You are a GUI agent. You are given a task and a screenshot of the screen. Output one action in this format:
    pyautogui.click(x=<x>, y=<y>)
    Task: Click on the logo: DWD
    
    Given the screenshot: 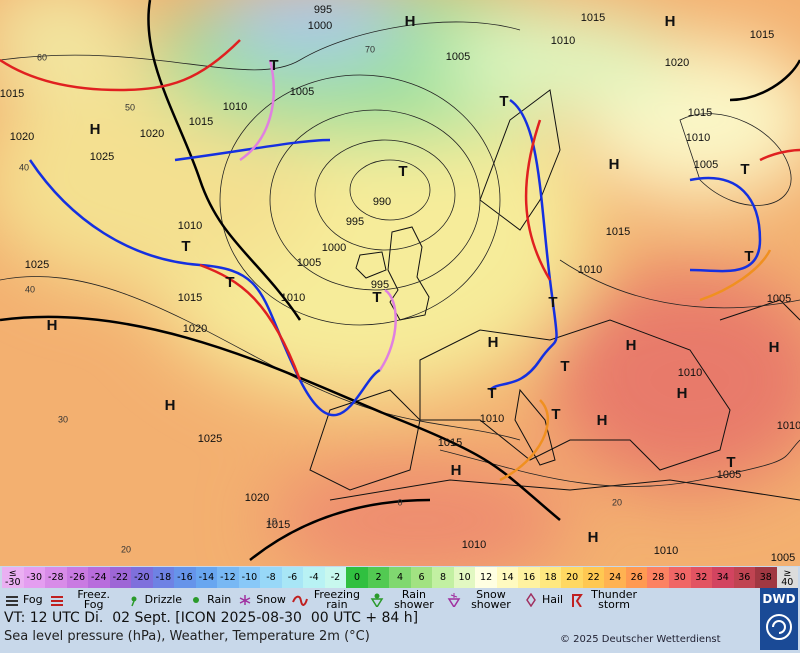 What is the action you would take?
    pyautogui.click(x=779, y=619)
    